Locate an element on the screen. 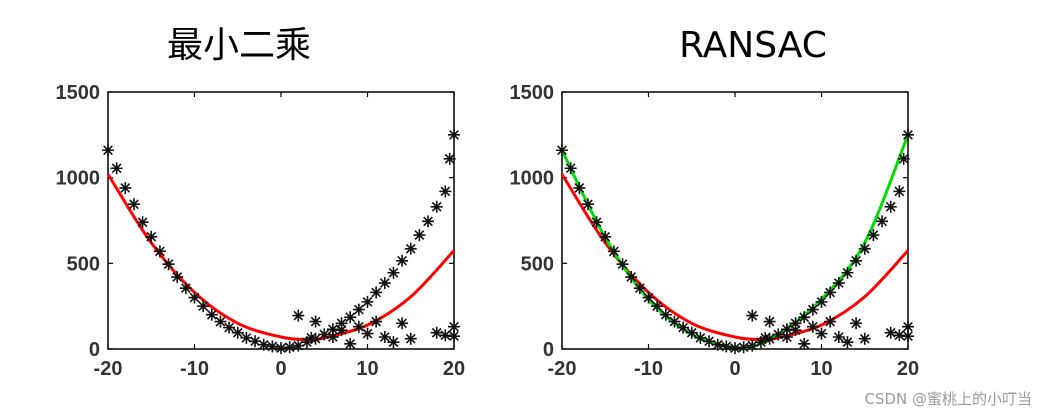 This screenshot has width=1045, height=416. x-tick-label: 20 is located at coordinates (908, 369).